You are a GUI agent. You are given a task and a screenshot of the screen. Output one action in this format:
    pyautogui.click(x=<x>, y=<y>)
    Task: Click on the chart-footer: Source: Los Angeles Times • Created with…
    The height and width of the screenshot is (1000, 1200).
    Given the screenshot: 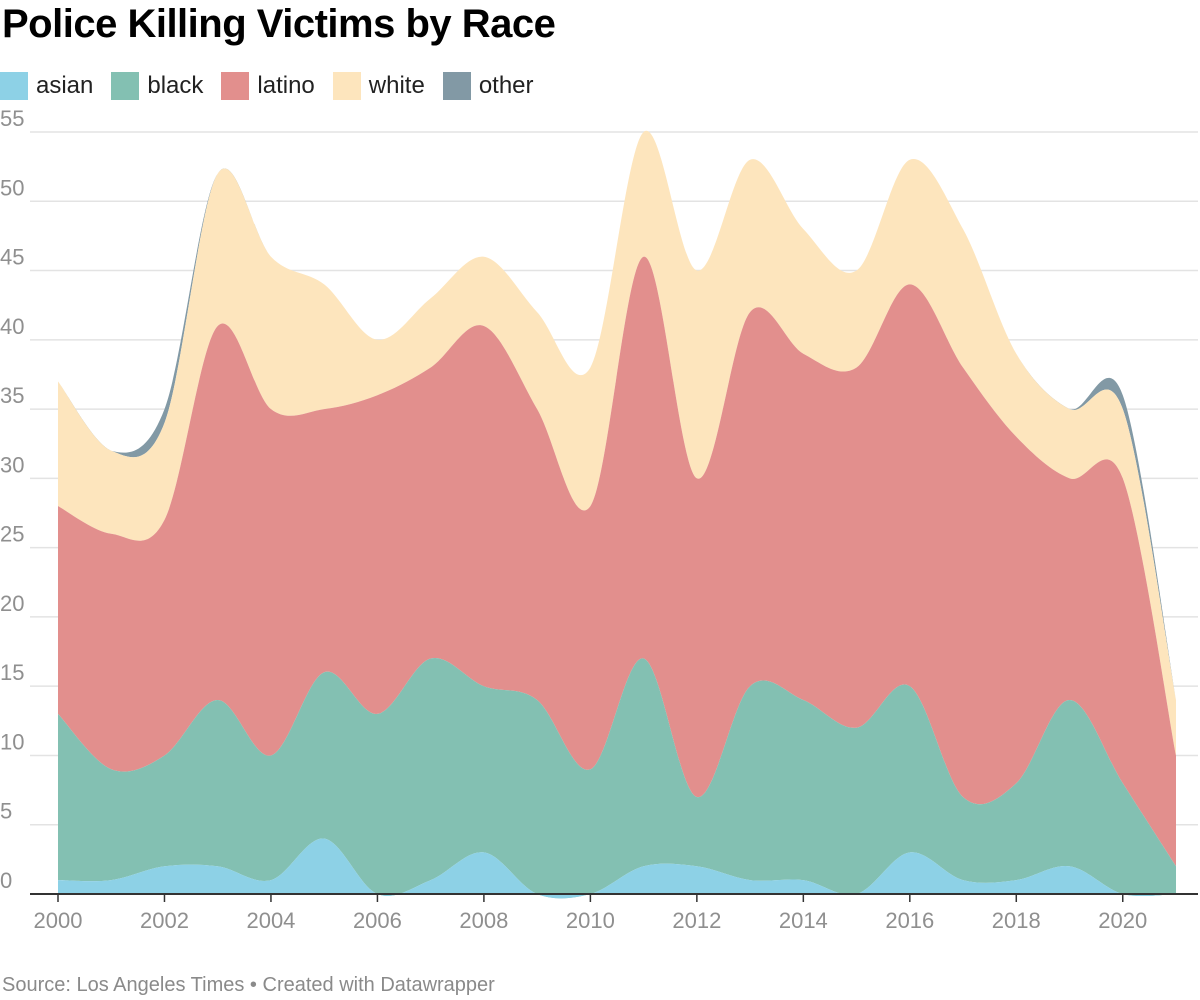 What is the action you would take?
    pyautogui.click(x=248, y=985)
    